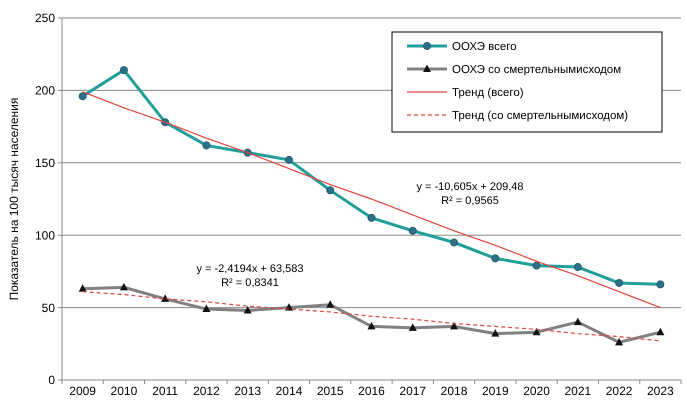 The height and width of the screenshot is (403, 687). I want to click on y-tick-label: 100, so click(45, 235).